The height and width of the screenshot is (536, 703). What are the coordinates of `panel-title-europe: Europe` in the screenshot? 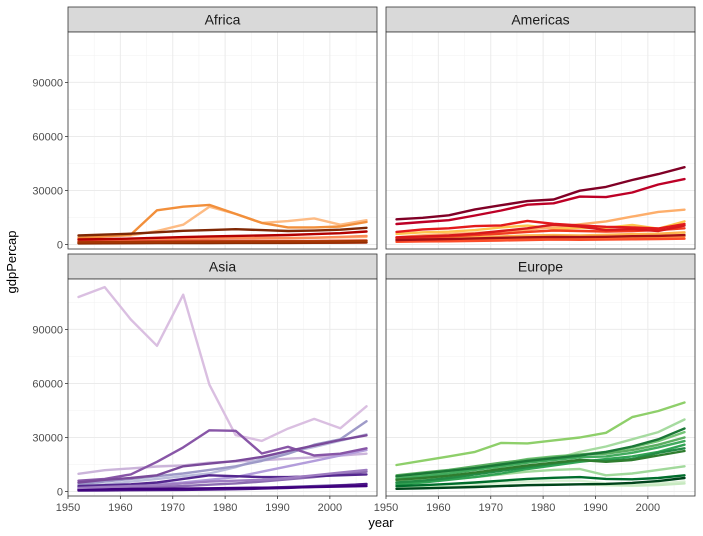 It's located at (540, 267).